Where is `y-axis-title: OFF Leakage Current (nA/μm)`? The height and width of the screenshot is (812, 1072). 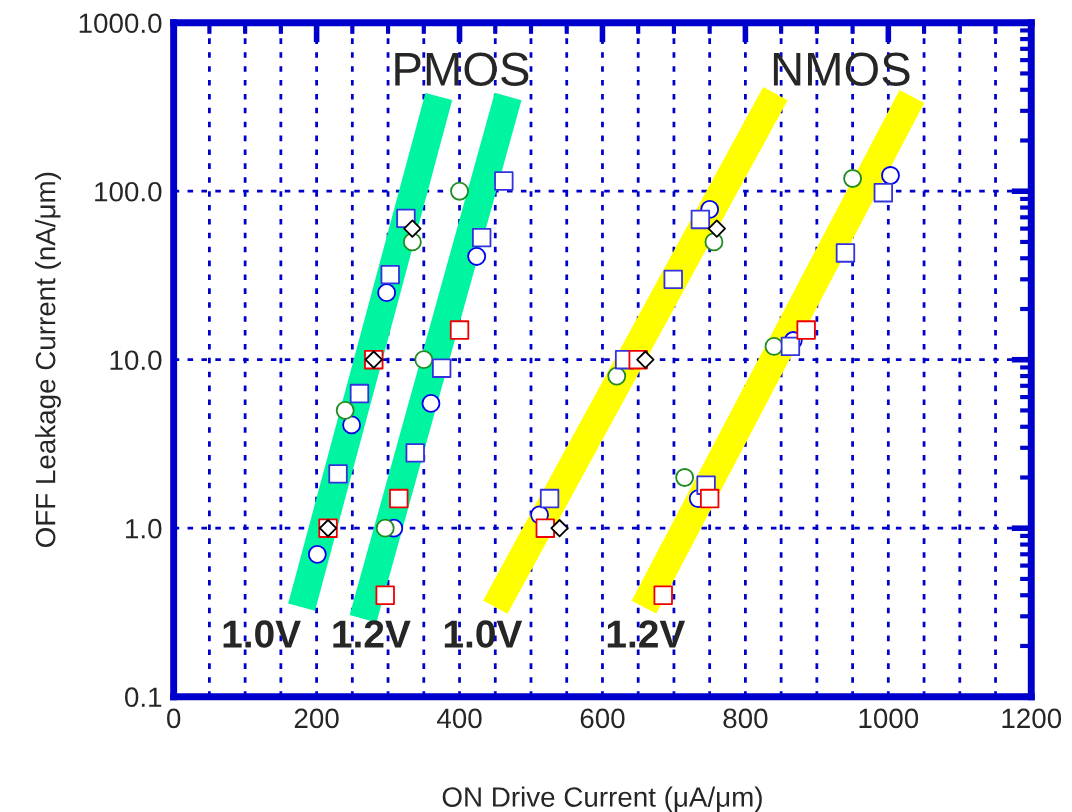 y-axis-title: OFF Leakage Current (nA/μm) is located at coordinates (48, 360).